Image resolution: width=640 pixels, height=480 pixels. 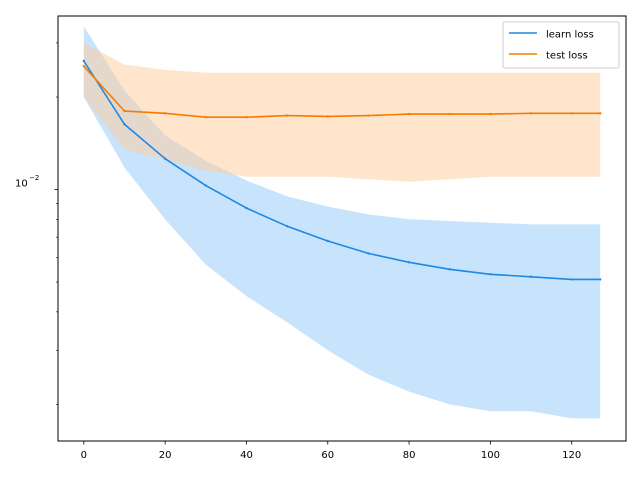 I want to click on legend-label-test-loss: test loss, so click(x=567, y=56).